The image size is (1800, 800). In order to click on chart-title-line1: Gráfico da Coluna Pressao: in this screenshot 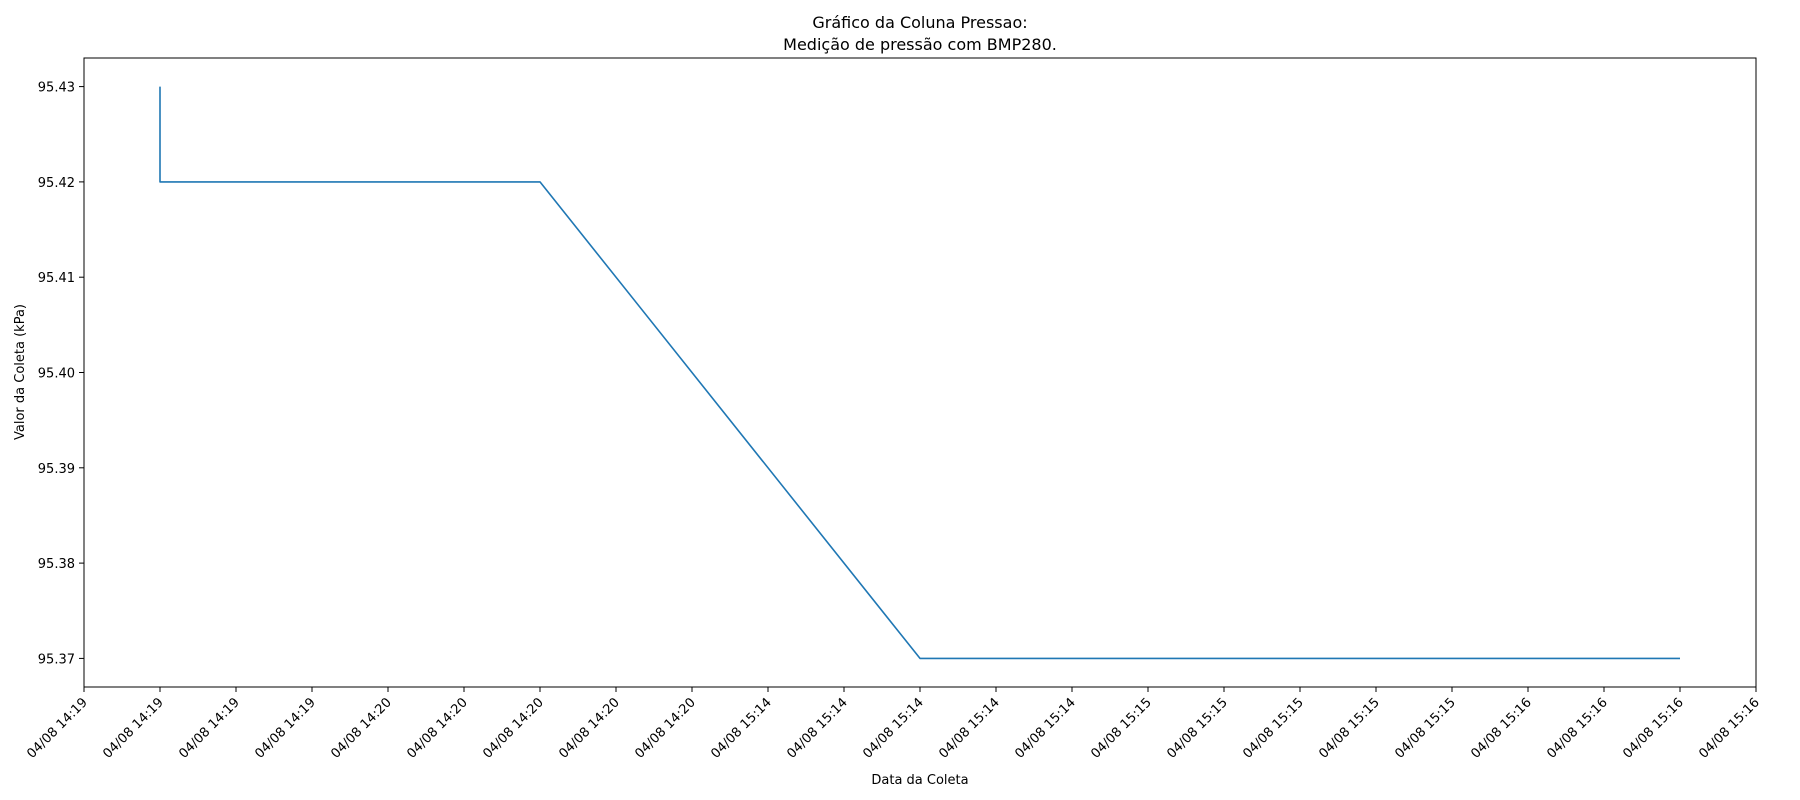, I will do `click(919, 22)`.